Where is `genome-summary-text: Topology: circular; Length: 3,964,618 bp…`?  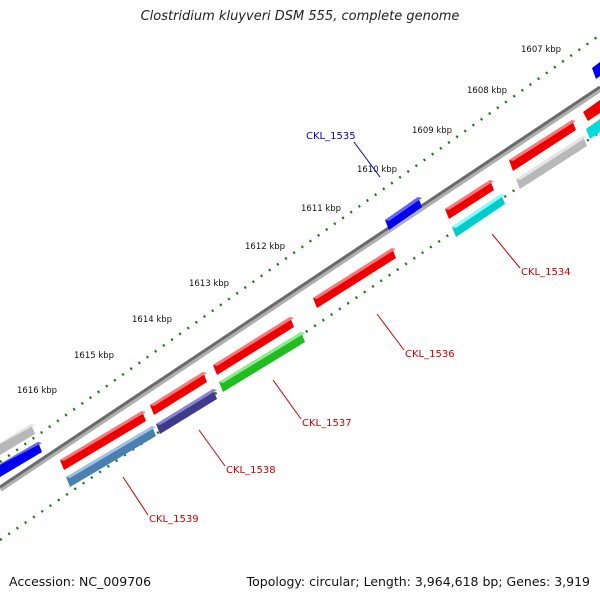 genome-summary-text: Topology: circular; Length: 3,964,618 bp… is located at coordinates (418, 581).